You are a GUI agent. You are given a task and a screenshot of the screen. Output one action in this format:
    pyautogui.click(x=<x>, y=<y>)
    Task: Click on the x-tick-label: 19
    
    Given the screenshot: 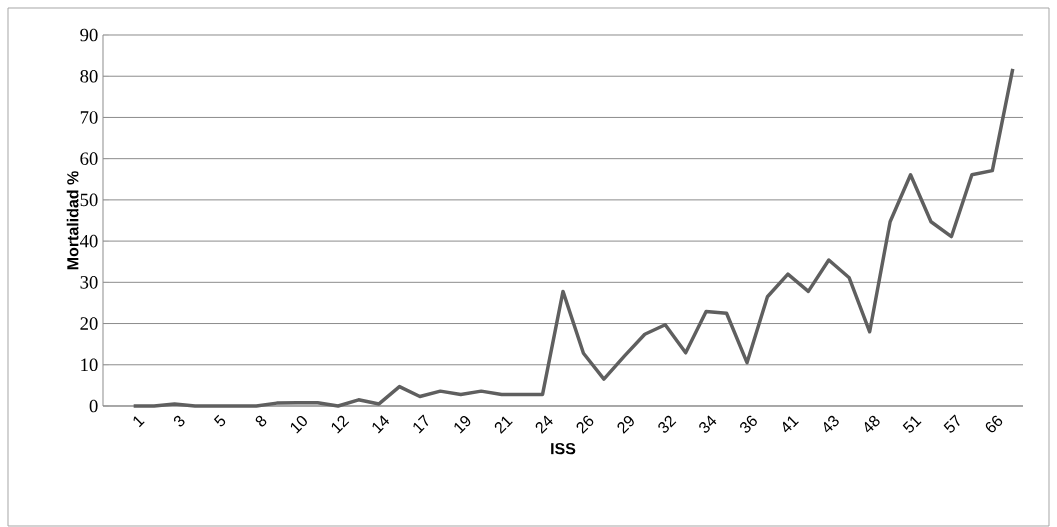 What is the action you would take?
    pyautogui.click(x=462, y=425)
    